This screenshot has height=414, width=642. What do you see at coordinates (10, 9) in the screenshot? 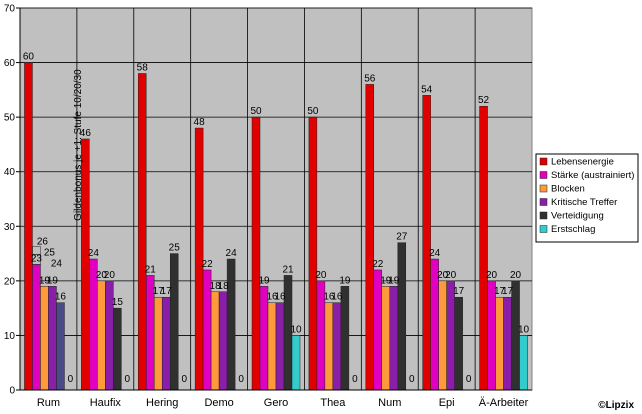
I see `y-tick-label: 70` at bounding box center [10, 9].